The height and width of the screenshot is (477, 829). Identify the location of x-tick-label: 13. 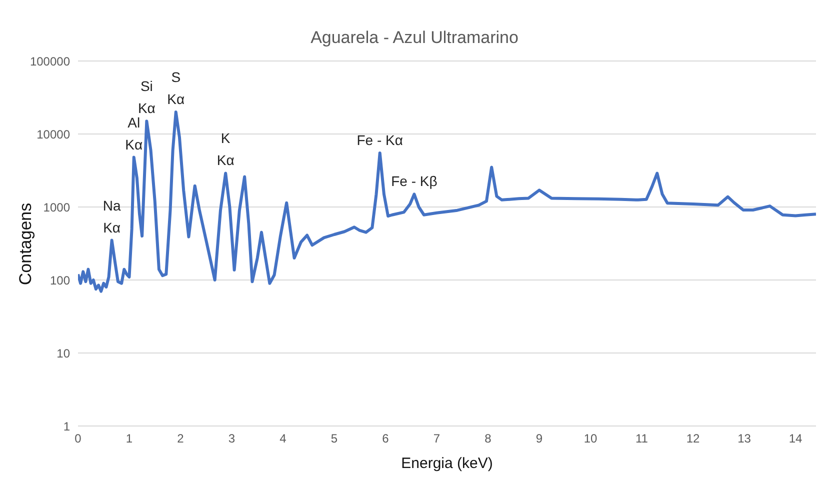
(745, 439).